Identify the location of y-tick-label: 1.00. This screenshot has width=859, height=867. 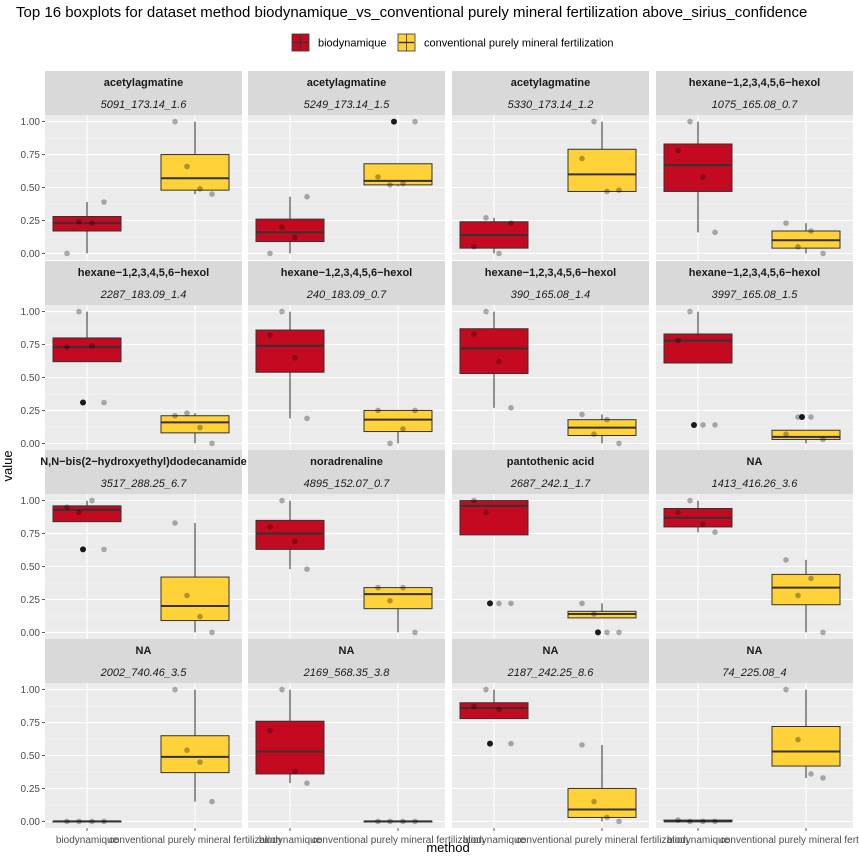
(31, 501).